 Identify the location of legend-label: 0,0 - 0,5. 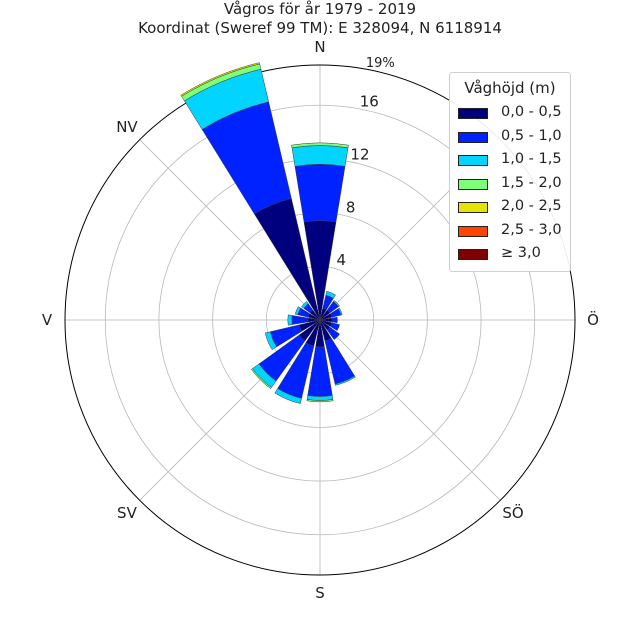
(531, 112).